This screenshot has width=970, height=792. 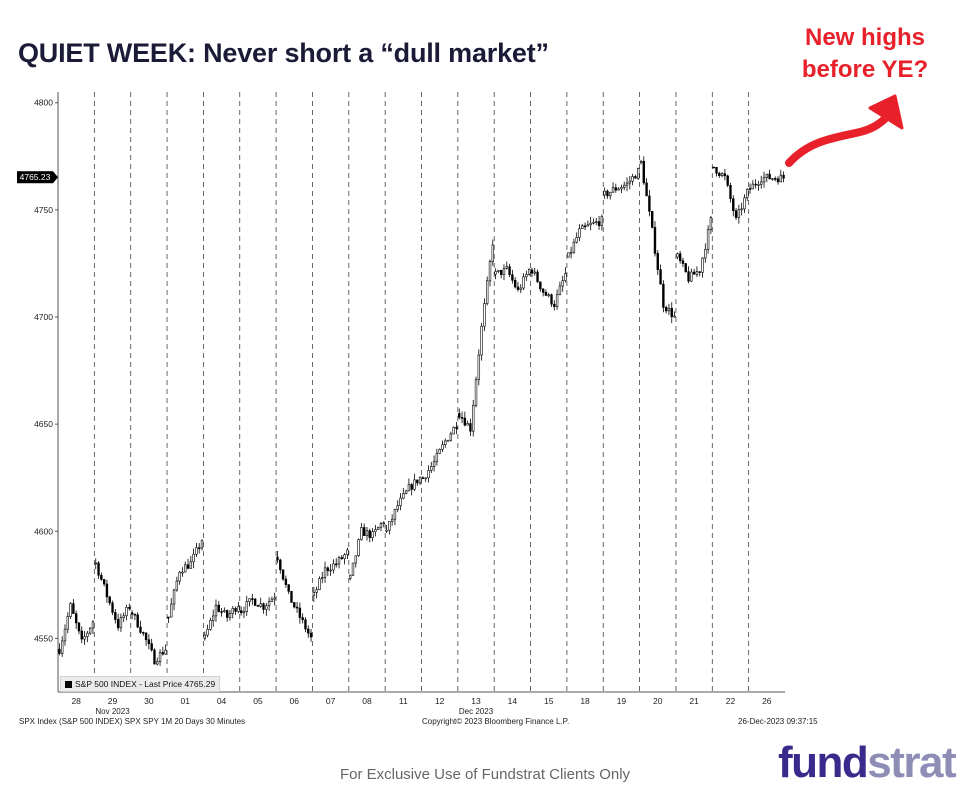 What do you see at coordinates (838, 139) in the screenshot?
I see `callout-arrow-icon` at bounding box center [838, 139].